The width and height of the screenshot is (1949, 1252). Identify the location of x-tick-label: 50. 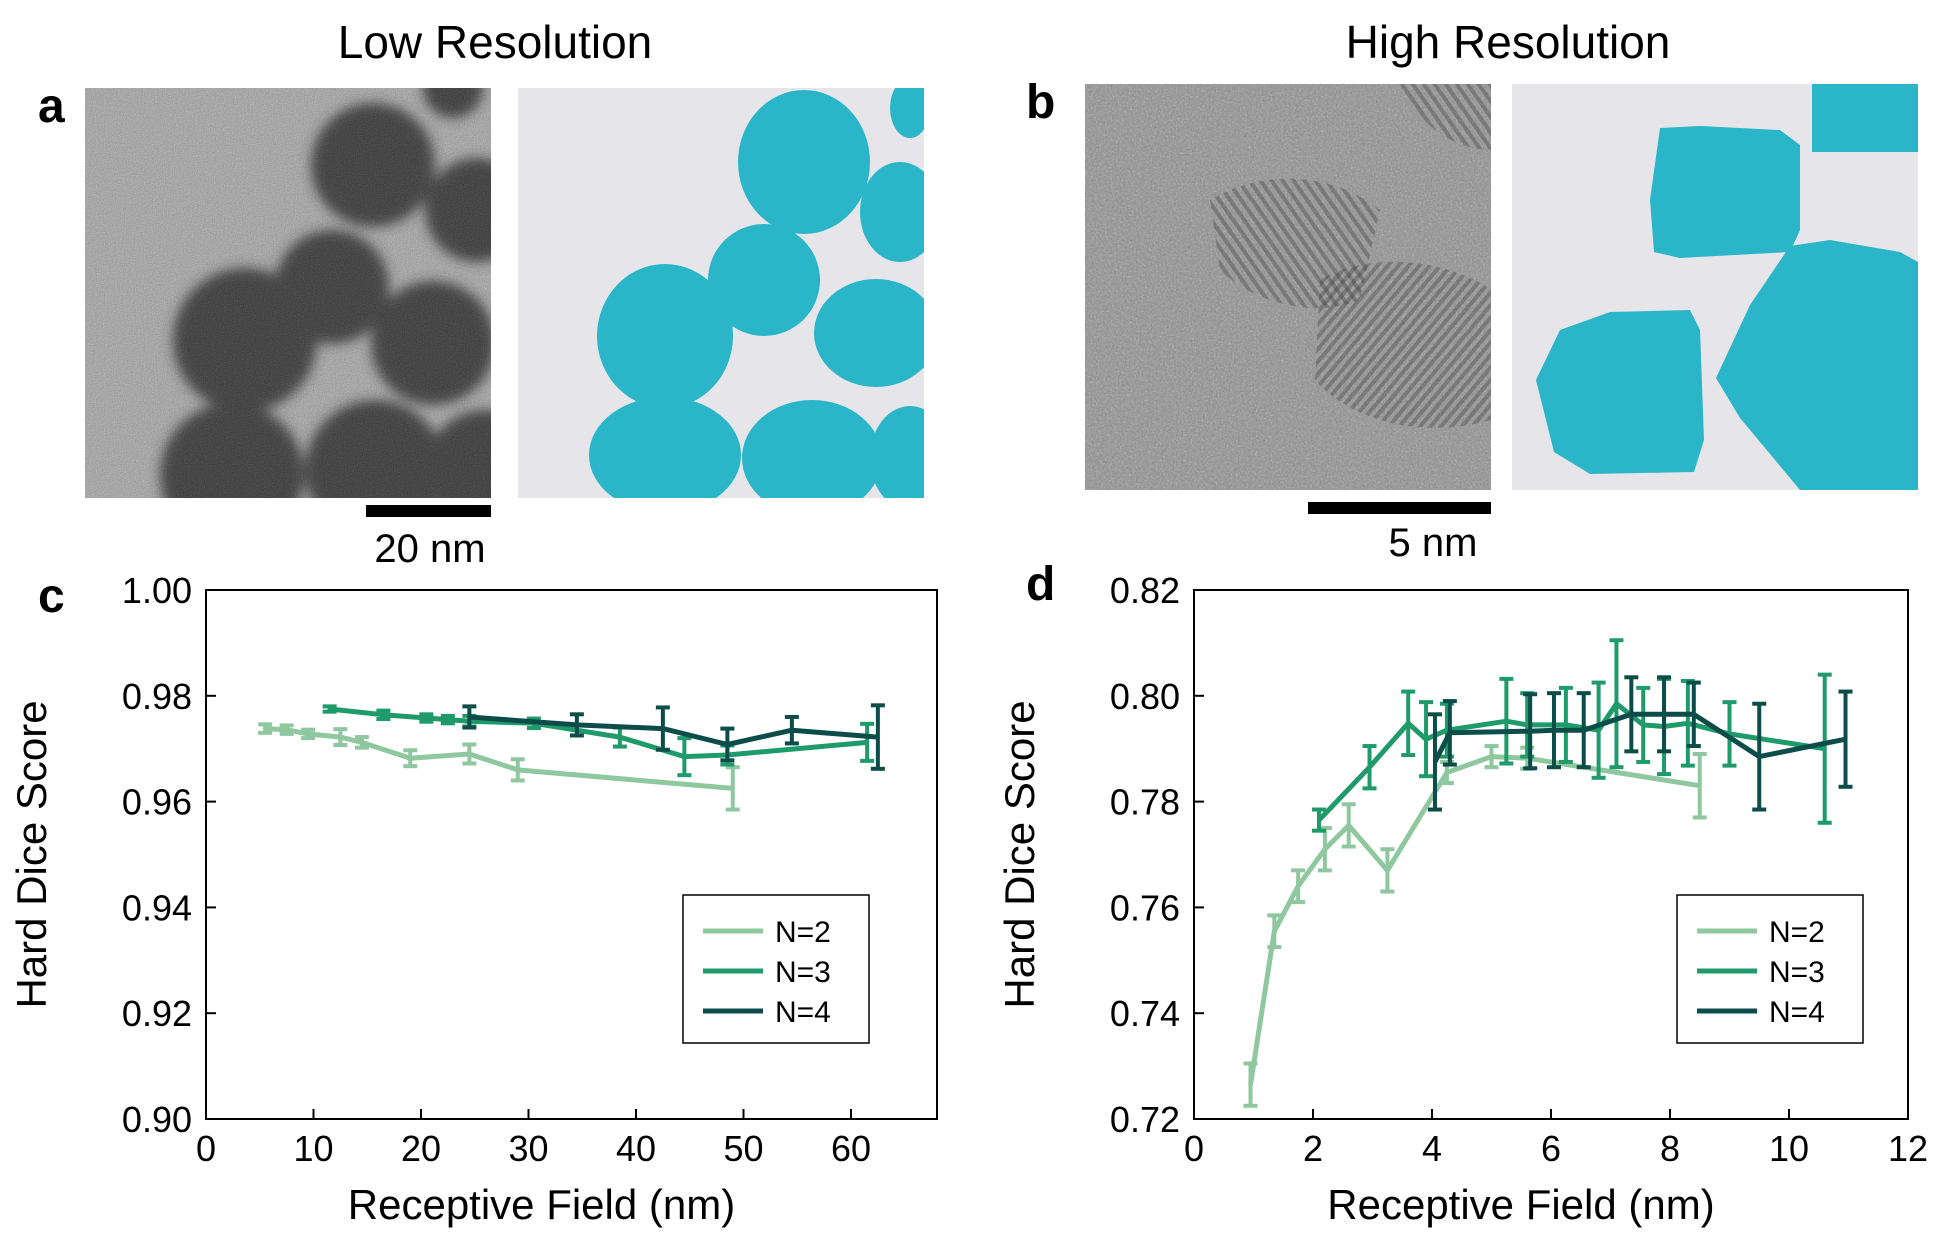
(743, 1148).